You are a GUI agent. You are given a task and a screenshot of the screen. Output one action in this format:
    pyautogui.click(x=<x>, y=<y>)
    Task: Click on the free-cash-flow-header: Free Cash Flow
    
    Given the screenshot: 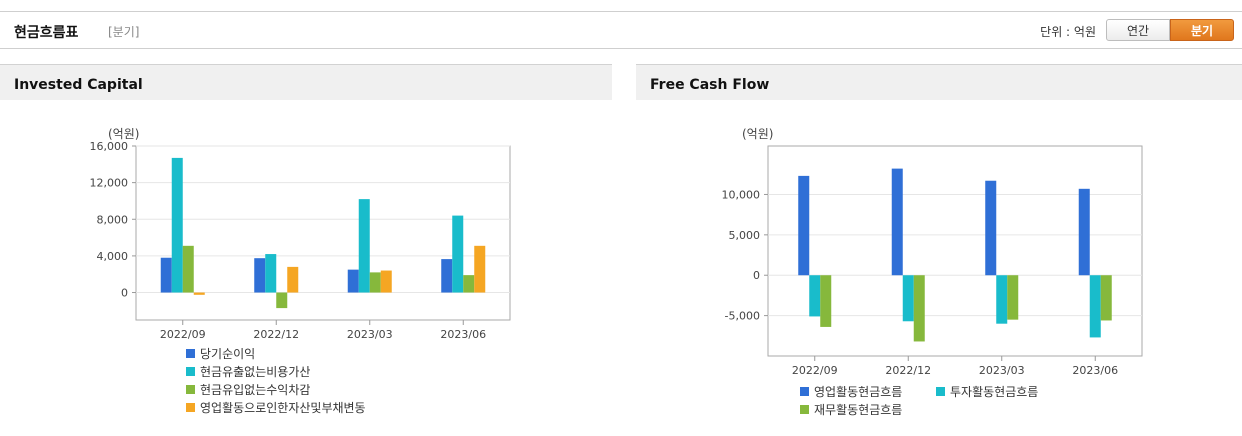 What is the action you would take?
    pyautogui.click(x=939, y=82)
    